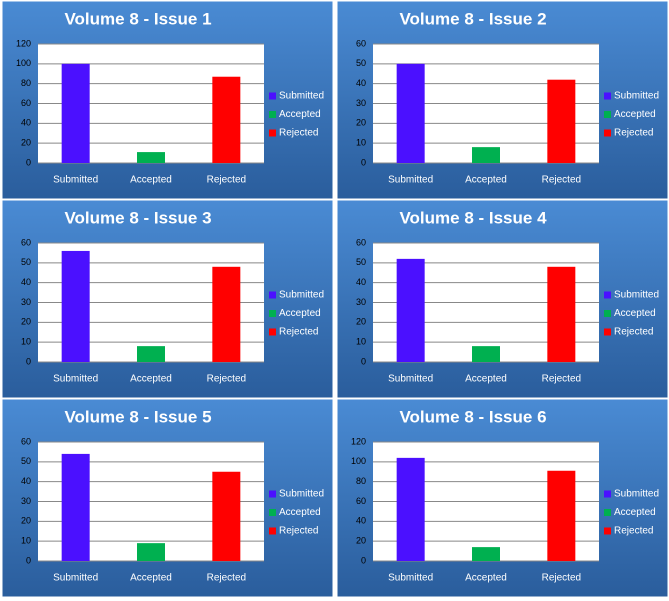 The width and height of the screenshot is (669, 601). Describe the element at coordinates (137, 18) in the screenshot. I see `chart-title: Volume 8 - Issue 1` at that location.